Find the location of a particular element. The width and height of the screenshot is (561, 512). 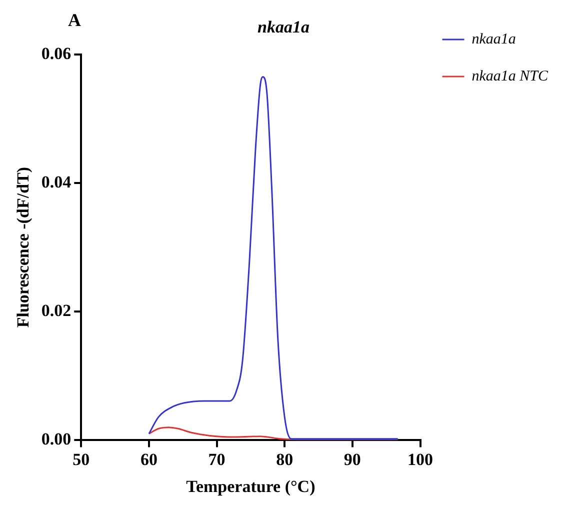

x-tick-label: 60 is located at coordinates (149, 459).